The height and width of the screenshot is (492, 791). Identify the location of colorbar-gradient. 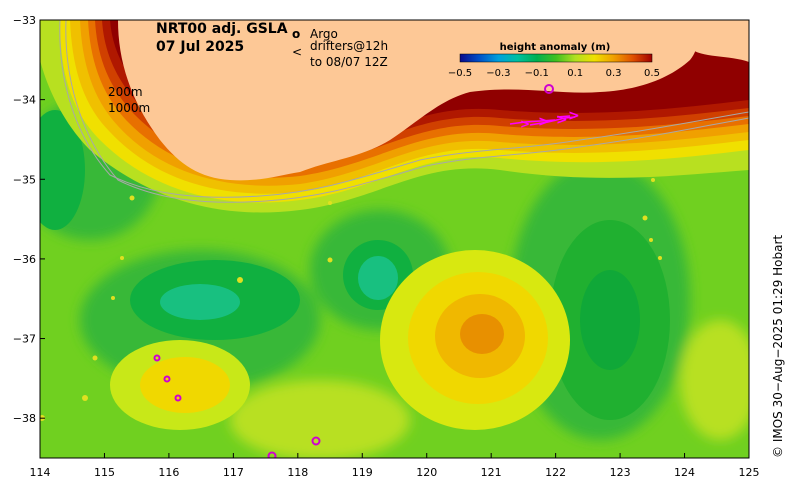
(556, 58).